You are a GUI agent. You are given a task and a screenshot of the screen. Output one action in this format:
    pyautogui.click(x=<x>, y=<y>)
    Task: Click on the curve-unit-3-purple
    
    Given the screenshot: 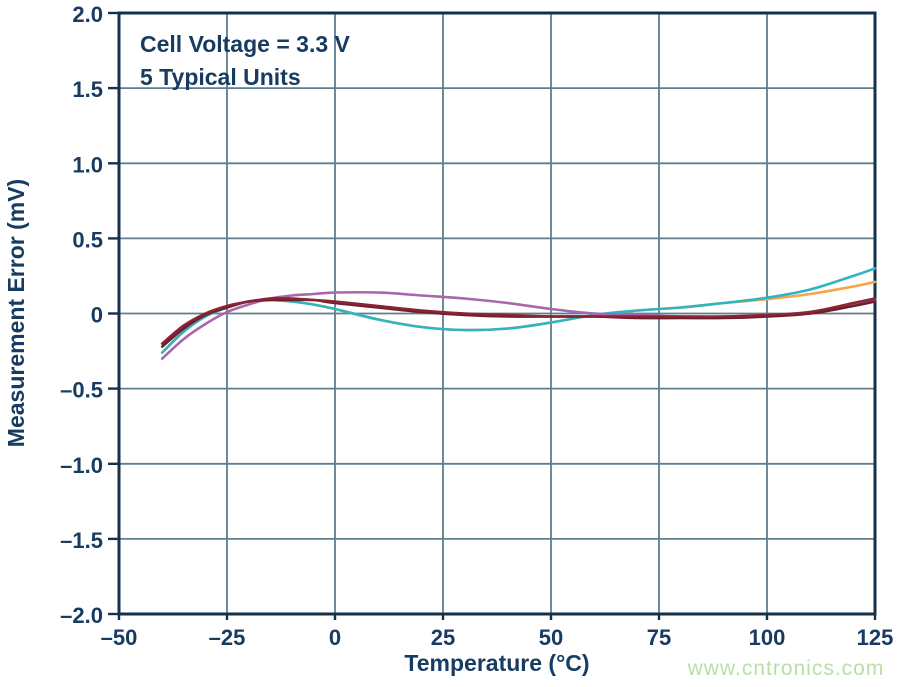 What is the action you would take?
    pyautogui.click(x=518, y=325)
    